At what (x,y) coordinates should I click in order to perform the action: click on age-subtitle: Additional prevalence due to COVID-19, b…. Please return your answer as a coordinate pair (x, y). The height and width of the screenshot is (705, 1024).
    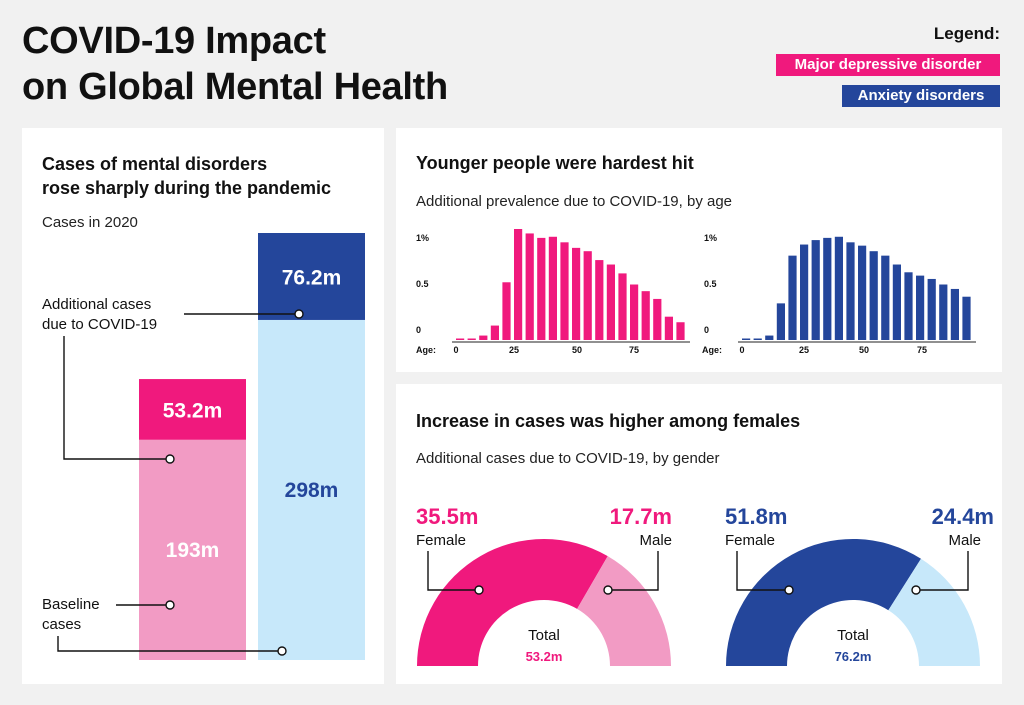
    Looking at the image, I should click on (574, 201).